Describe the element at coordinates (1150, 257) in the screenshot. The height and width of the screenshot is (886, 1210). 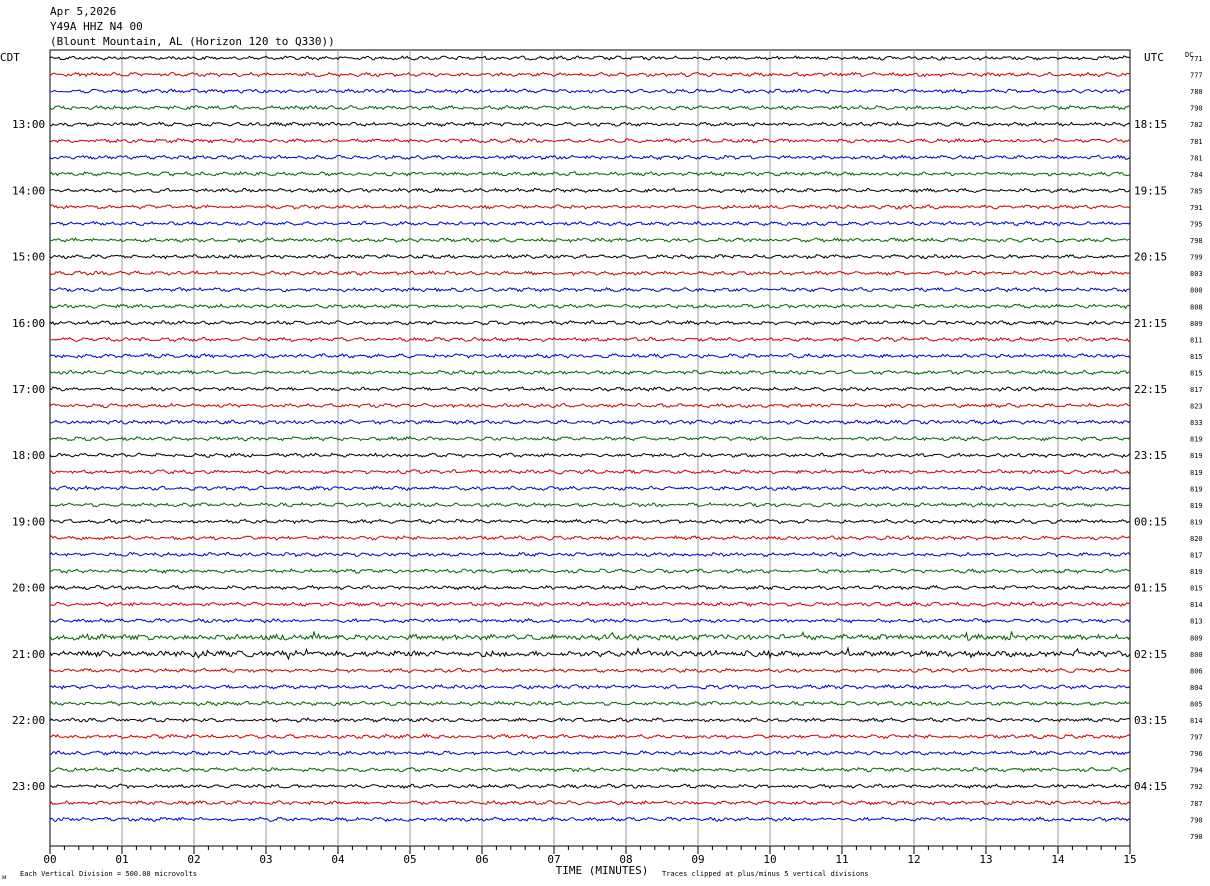
I see `right-hour-label: 20:15` at that location.